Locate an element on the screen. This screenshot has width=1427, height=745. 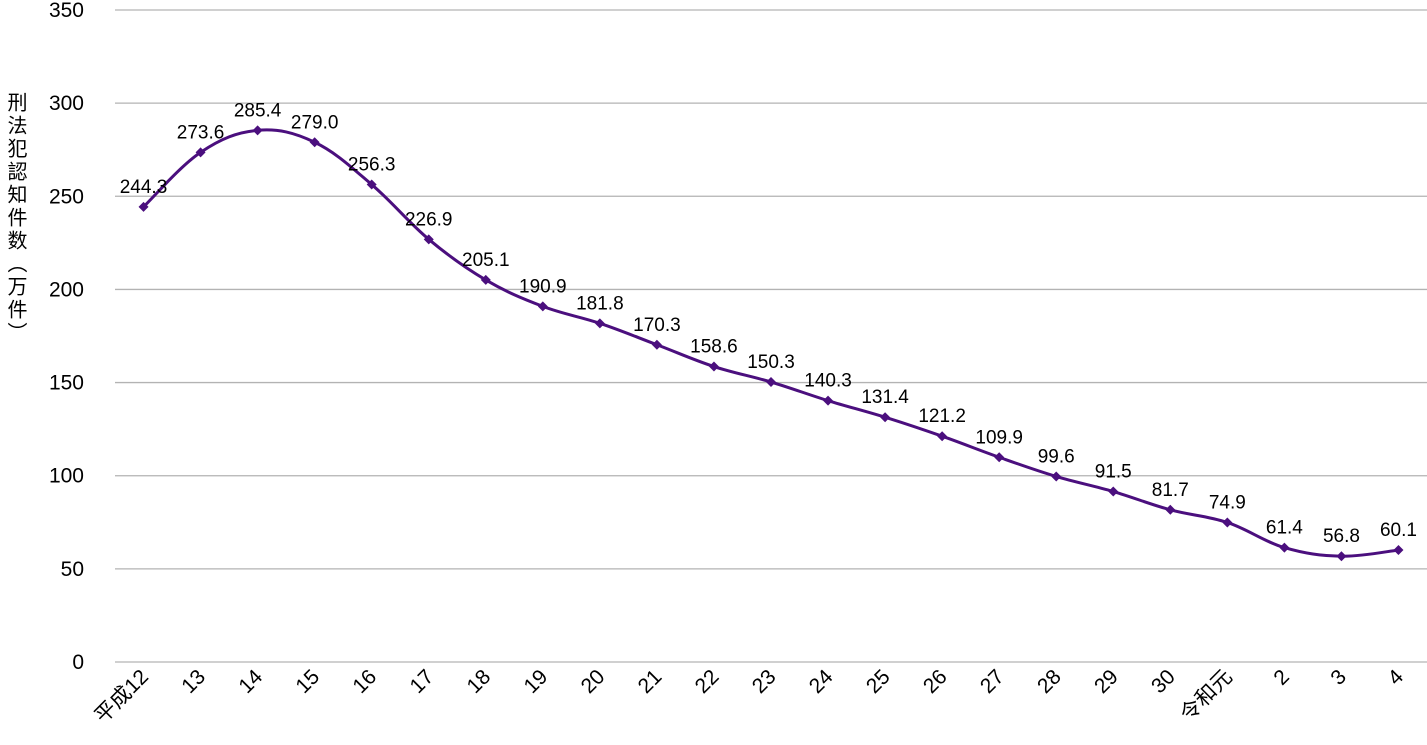
data-label: 109.9 is located at coordinates (999, 437).